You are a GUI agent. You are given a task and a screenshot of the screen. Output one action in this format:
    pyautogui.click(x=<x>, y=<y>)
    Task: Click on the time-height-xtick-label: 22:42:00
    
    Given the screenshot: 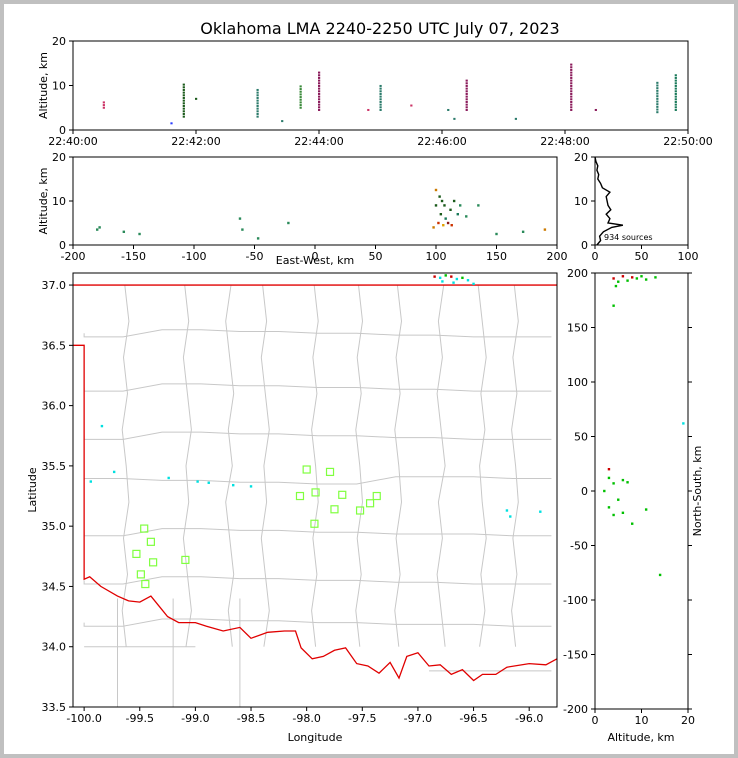 What is the action you would take?
    pyautogui.click(x=195, y=141)
    